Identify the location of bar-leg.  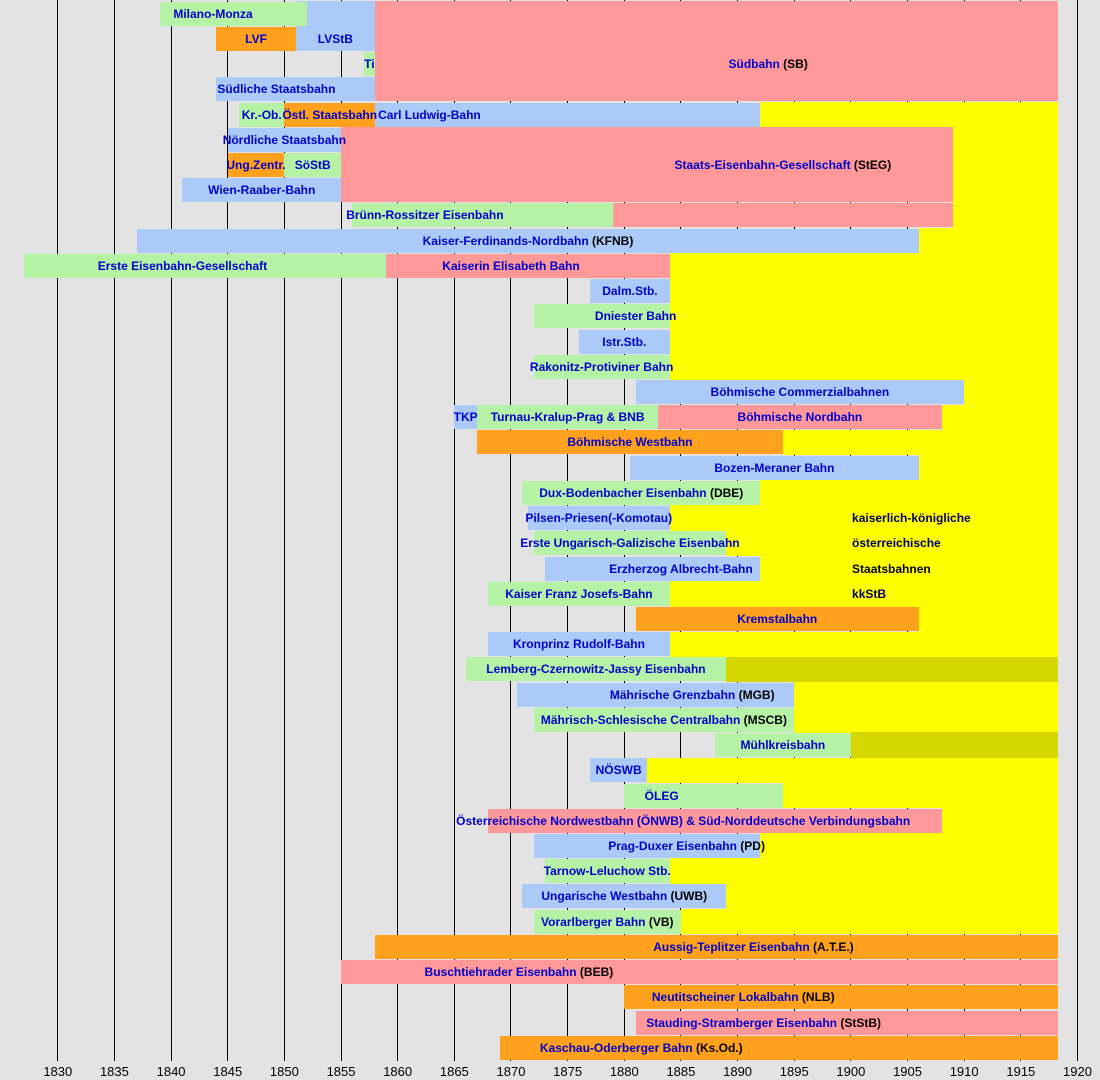
(703, 795).